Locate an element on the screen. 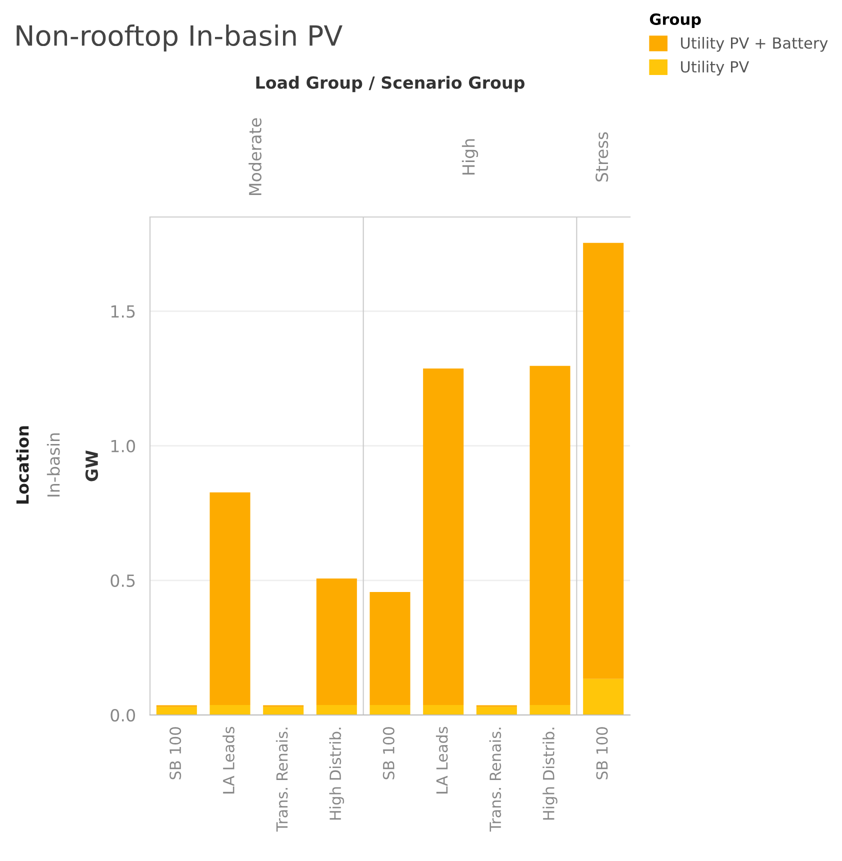 This screenshot has height=861, width=842. y-tick-label: 1.5 is located at coordinates (123, 311).